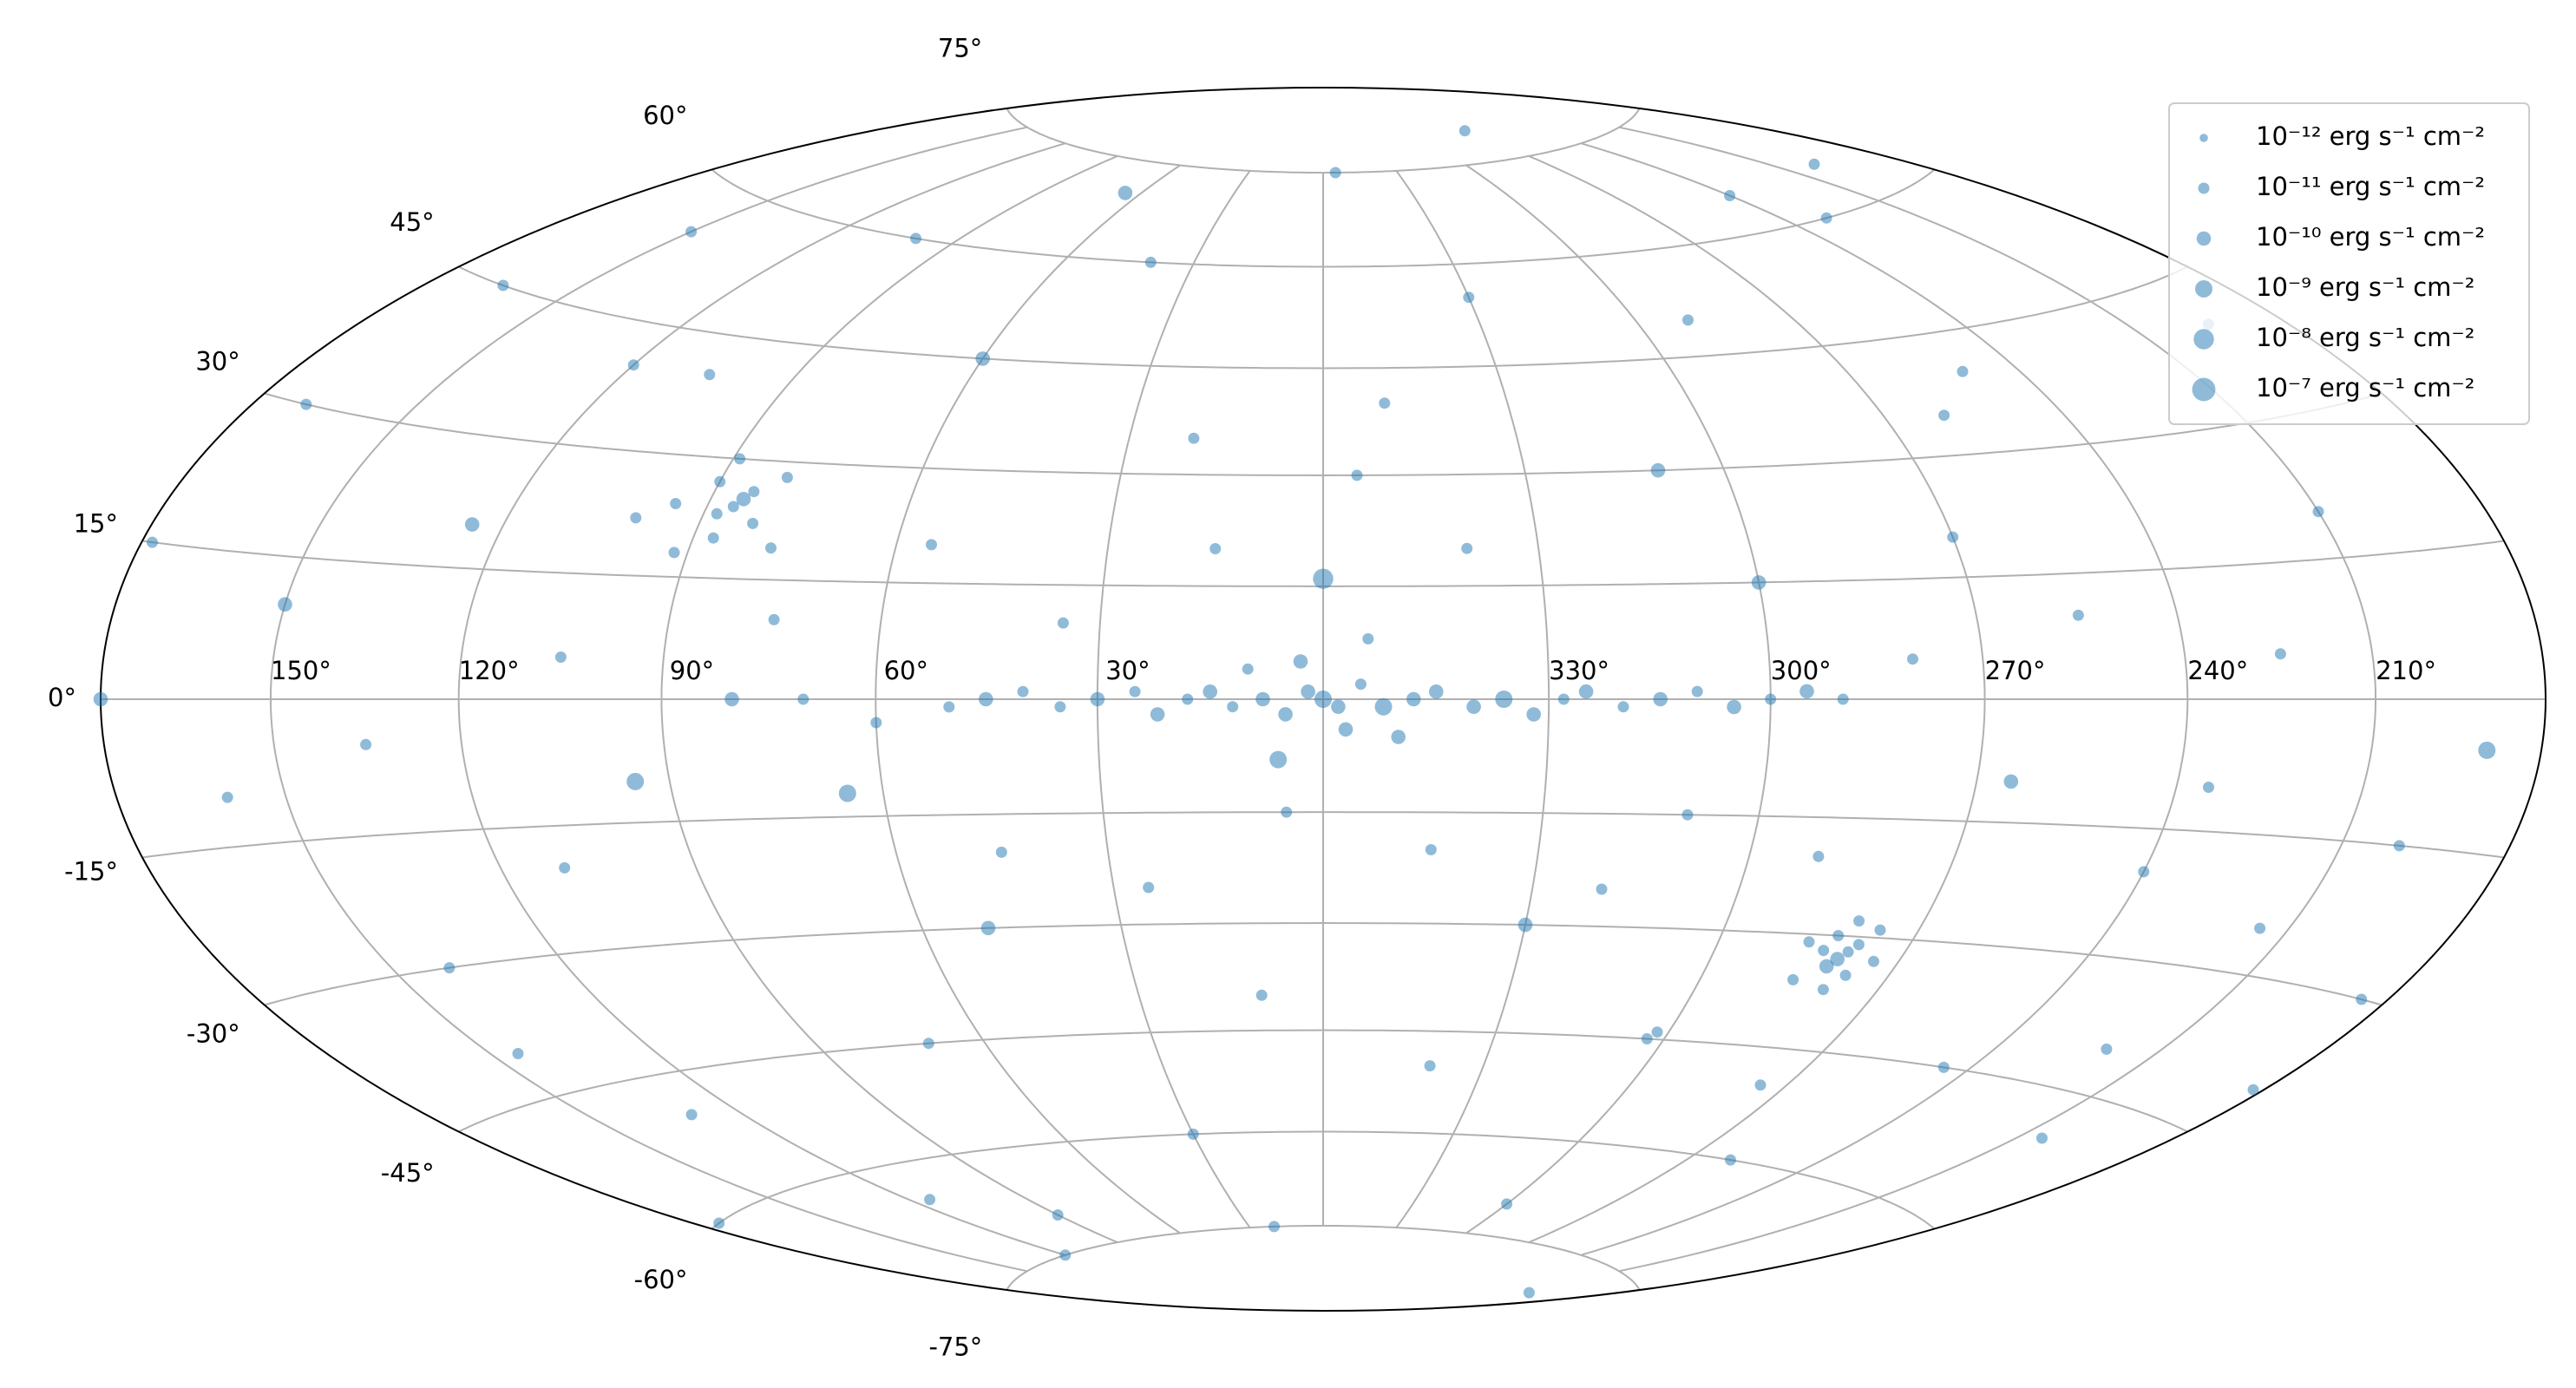  What do you see at coordinates (1127, 671) in the screenshot?
I see `x-tick-label: 30°` at bounding box center [1127, 671].